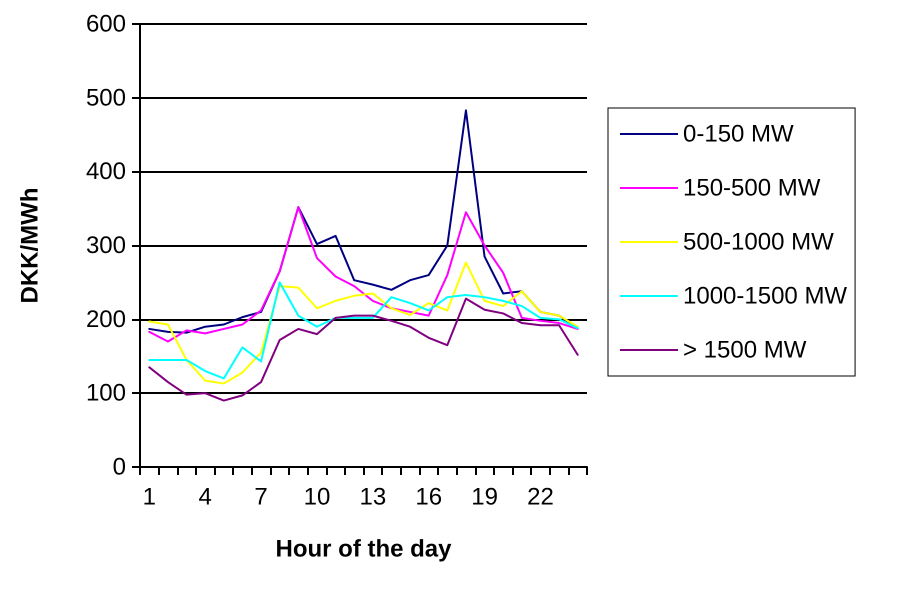 Image resolution: width=916 pixels, height=593 pixels. I want to click on legend-label: 150-500 MW, so click(752, 188).